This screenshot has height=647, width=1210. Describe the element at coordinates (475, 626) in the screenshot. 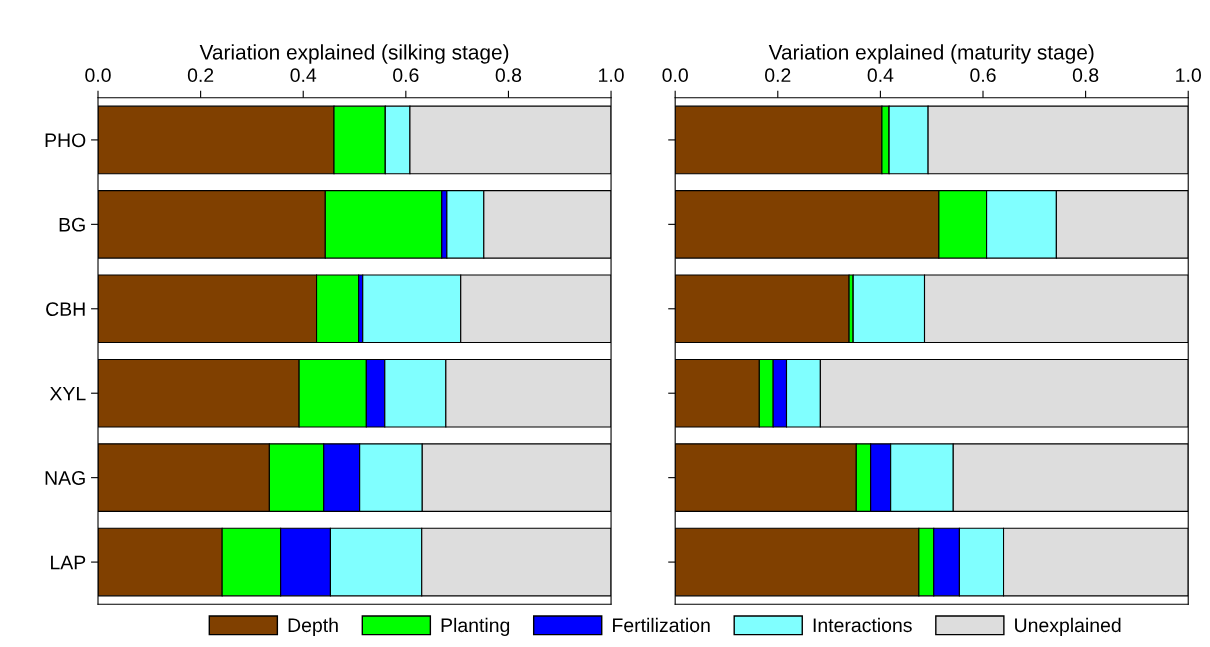

I see `legend-label: Planting` at that location.